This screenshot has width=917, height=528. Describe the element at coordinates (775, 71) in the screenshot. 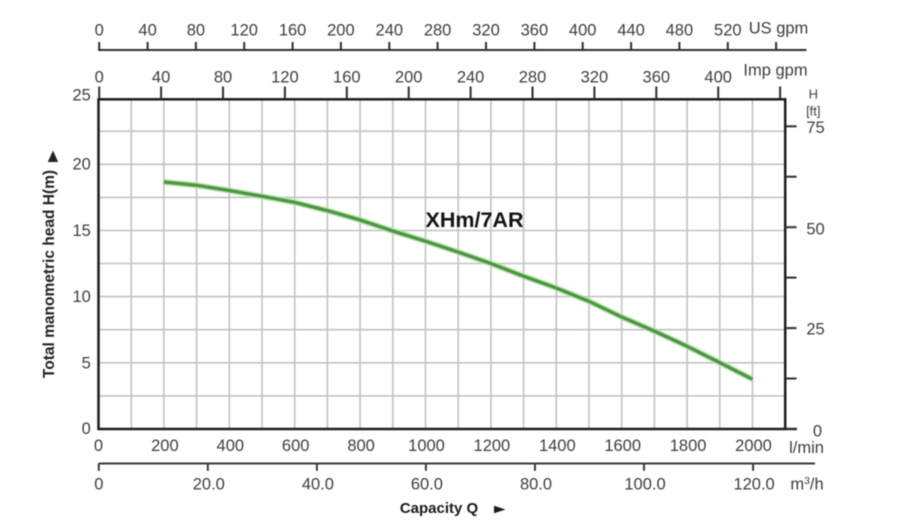

I see `svg-text: Imp gpm` at that location.